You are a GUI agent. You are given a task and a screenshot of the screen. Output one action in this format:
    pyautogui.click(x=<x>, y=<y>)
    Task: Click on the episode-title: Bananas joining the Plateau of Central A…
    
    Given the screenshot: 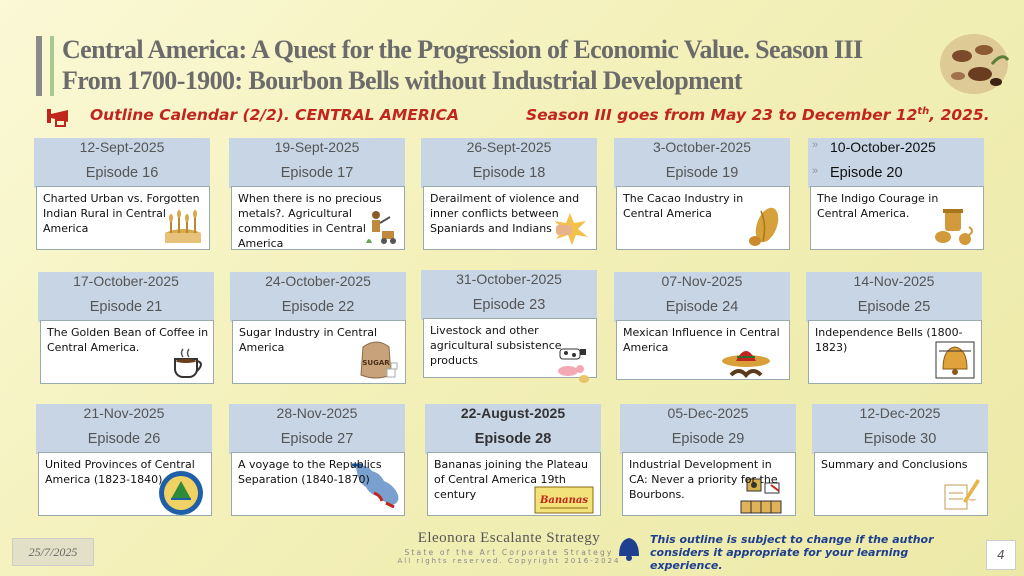 What is the action you would take?
    pyautogui.click(x=511, y=479)
    